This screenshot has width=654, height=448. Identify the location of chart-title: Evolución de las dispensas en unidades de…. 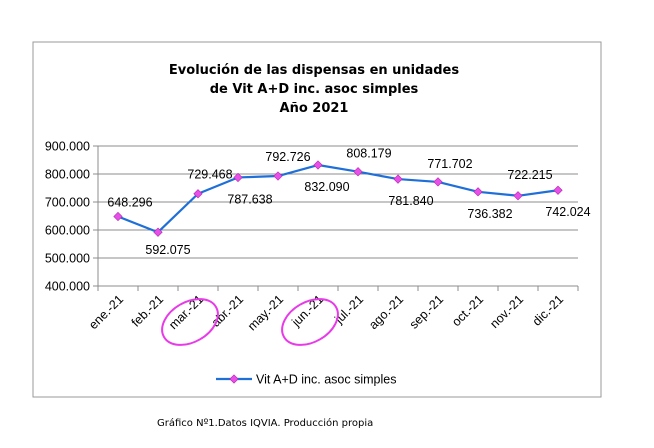
(314, 89).